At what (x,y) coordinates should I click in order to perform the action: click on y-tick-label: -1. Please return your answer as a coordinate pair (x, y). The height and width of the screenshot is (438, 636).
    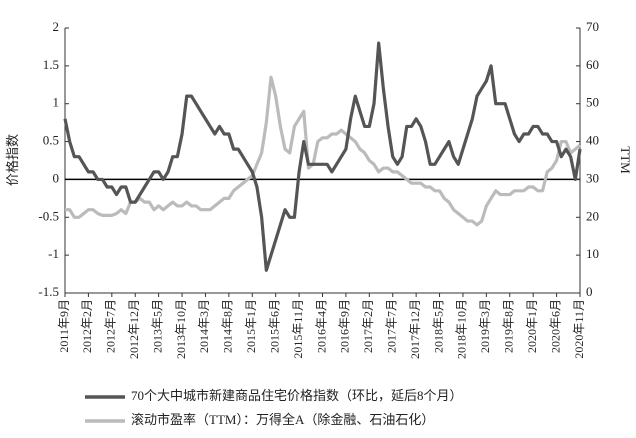
    Looking at the image, I should click on (53, 253).